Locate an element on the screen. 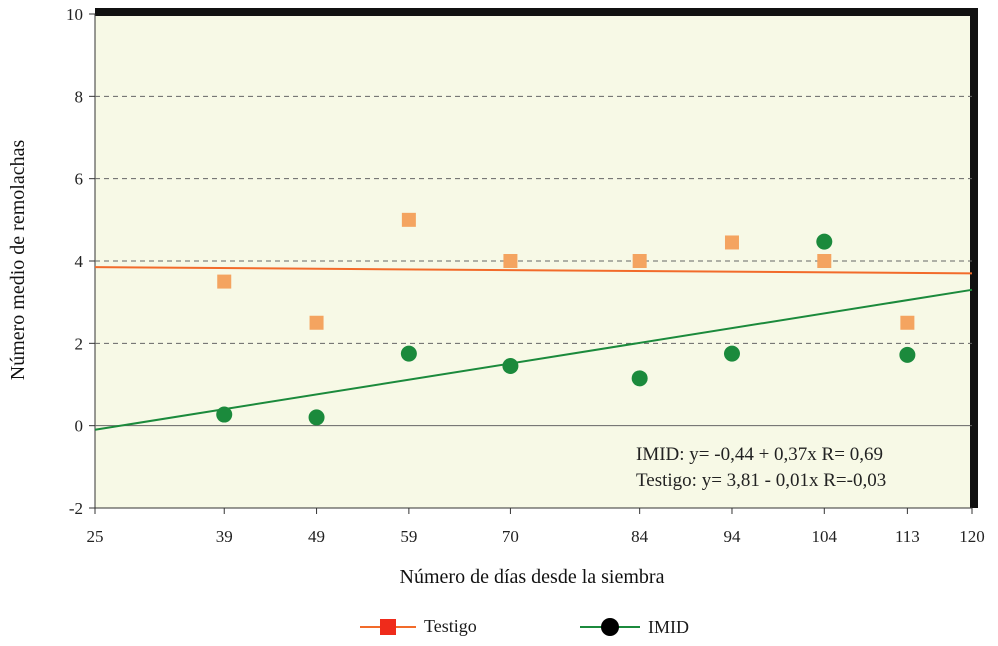 The image size is (998, 646). x-tick-label: 120 is located at coordinates (972, 536).